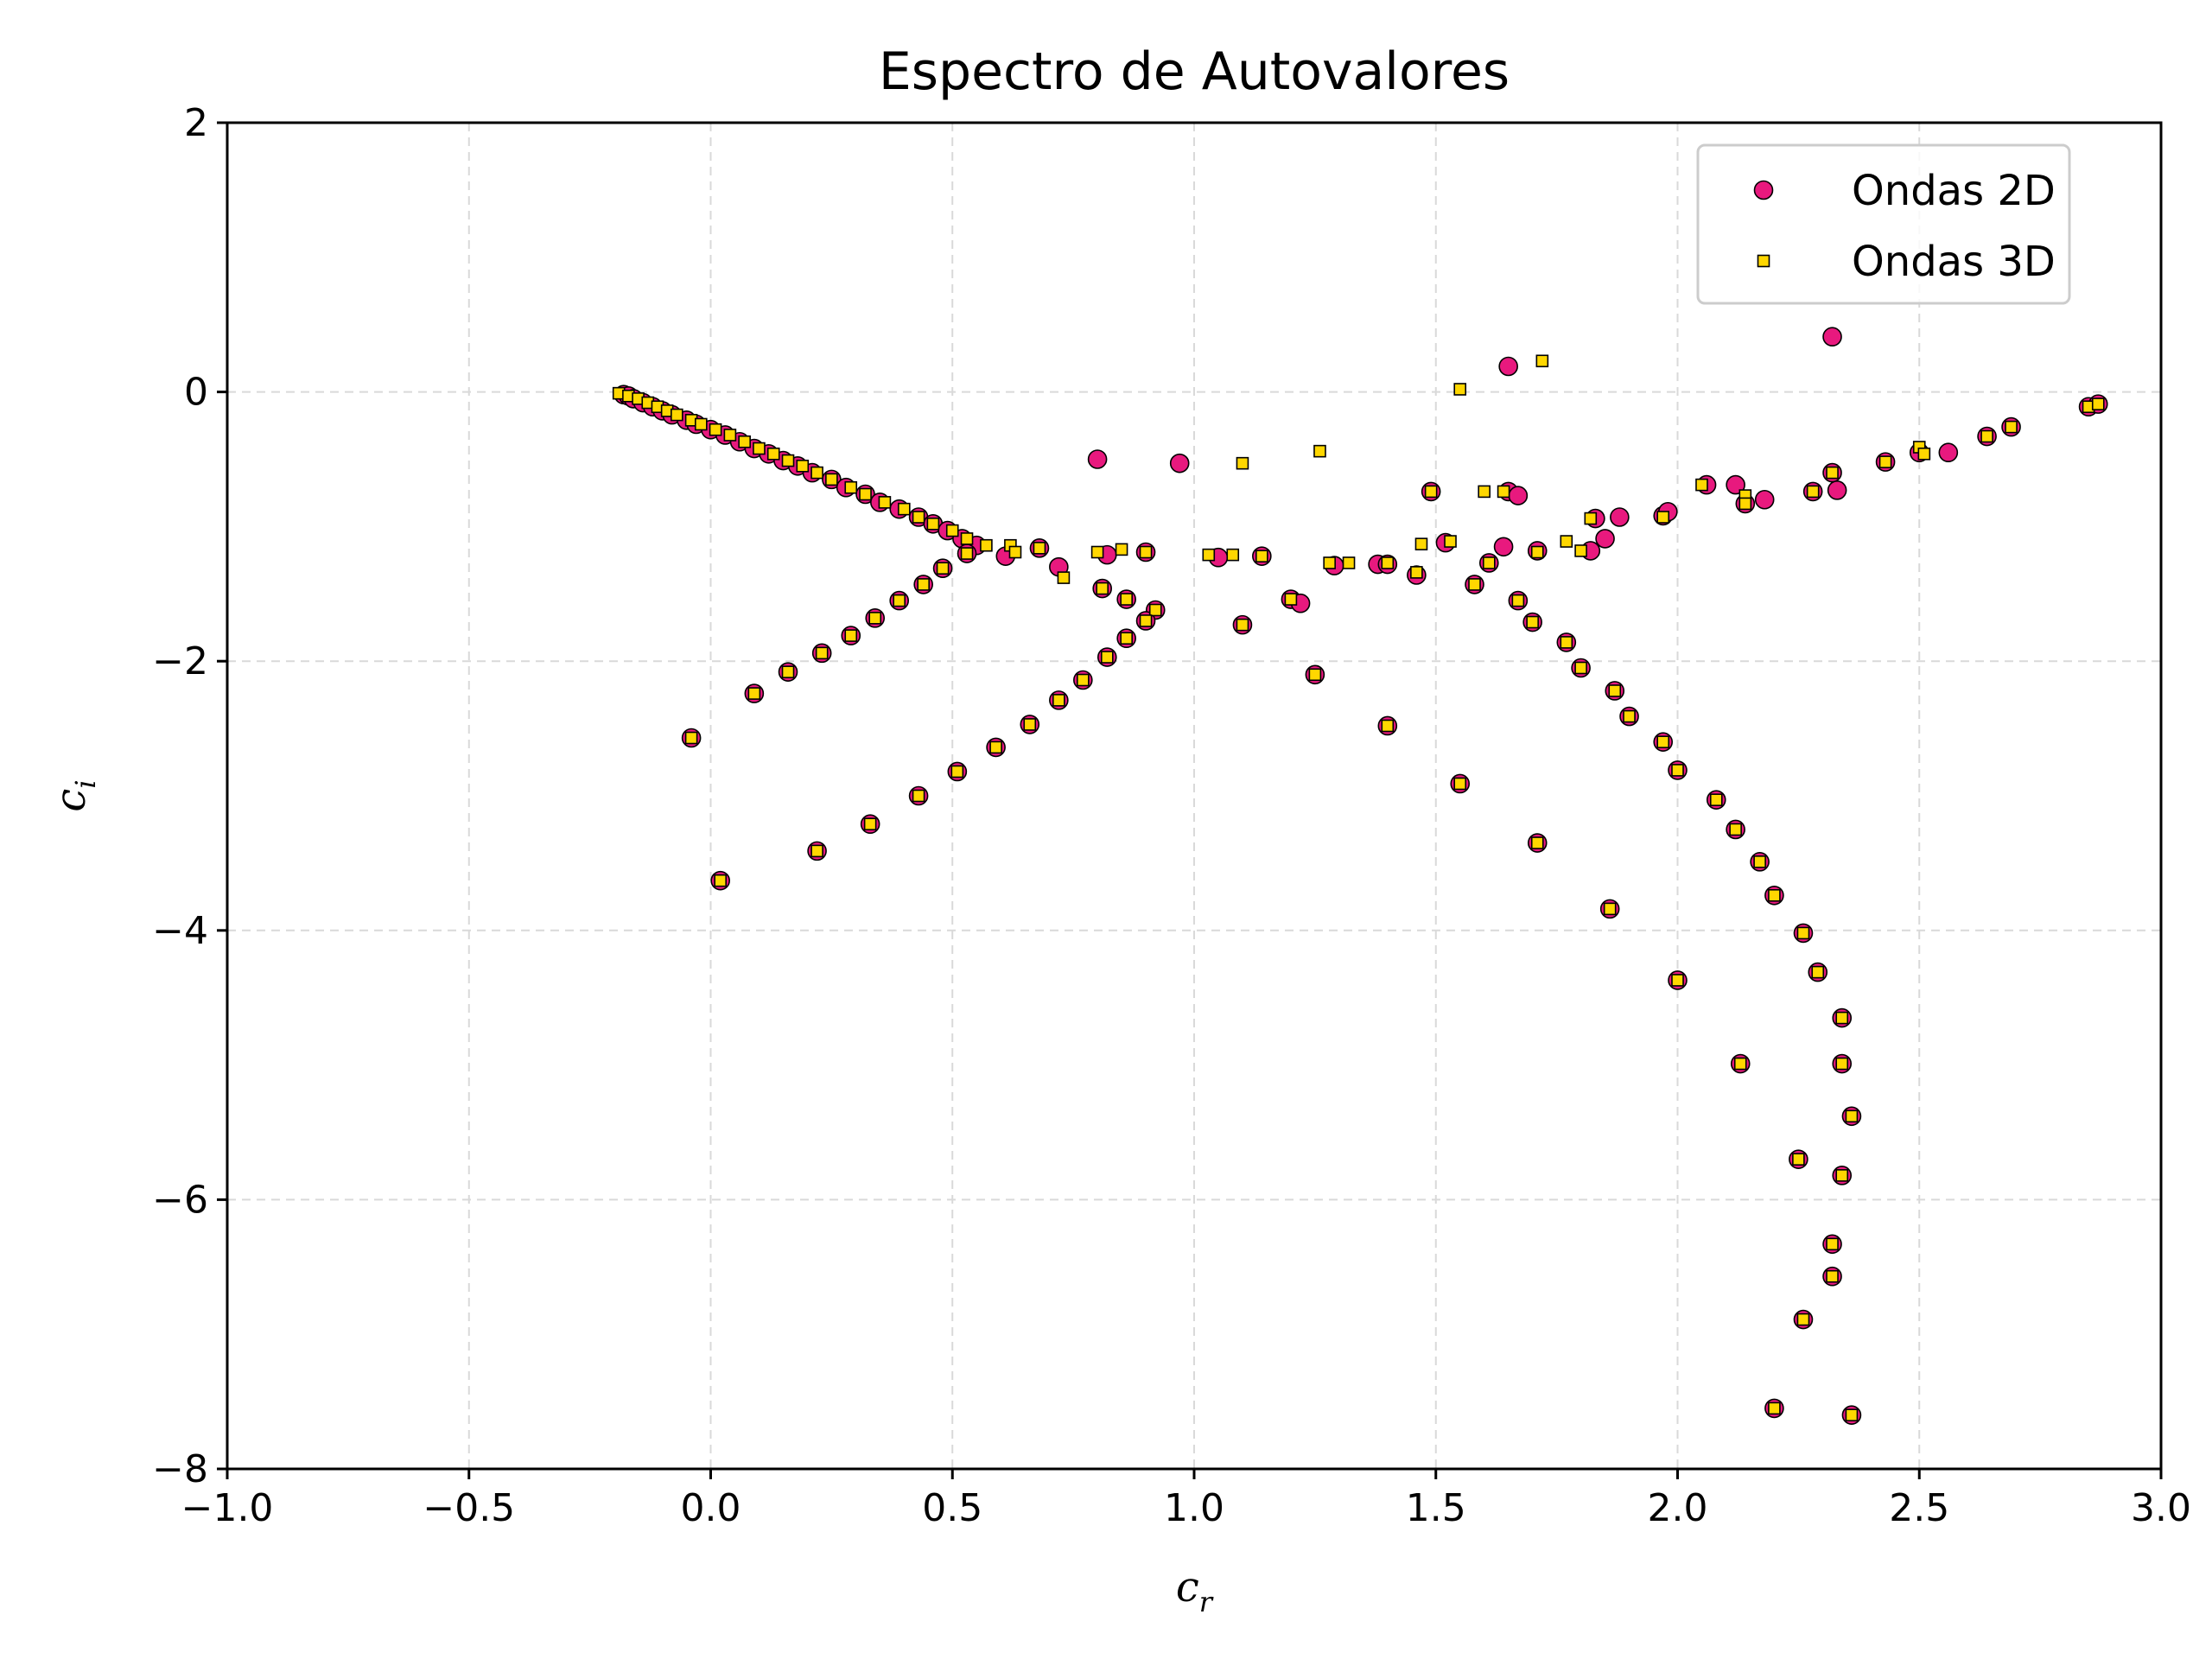 The width and height of the screenshot is (2212, 1659). I want to click on legend: Ondas 2D Ondas 3D, so click(1883, 224).